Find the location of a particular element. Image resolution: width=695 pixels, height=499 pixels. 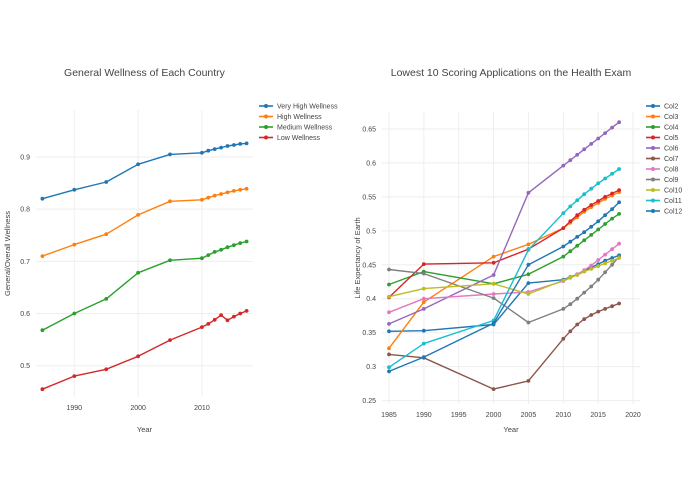

series-col5 is located at coordinates (504, 244).